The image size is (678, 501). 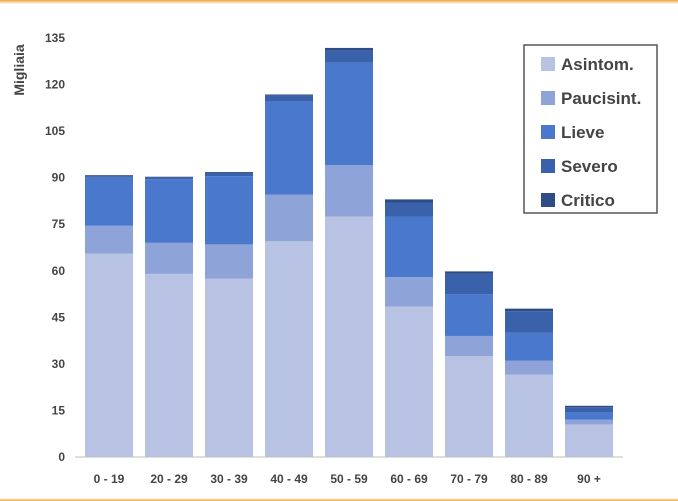 I want to click on x-tick-label: 60 - 69, so click(x=409, y=479).